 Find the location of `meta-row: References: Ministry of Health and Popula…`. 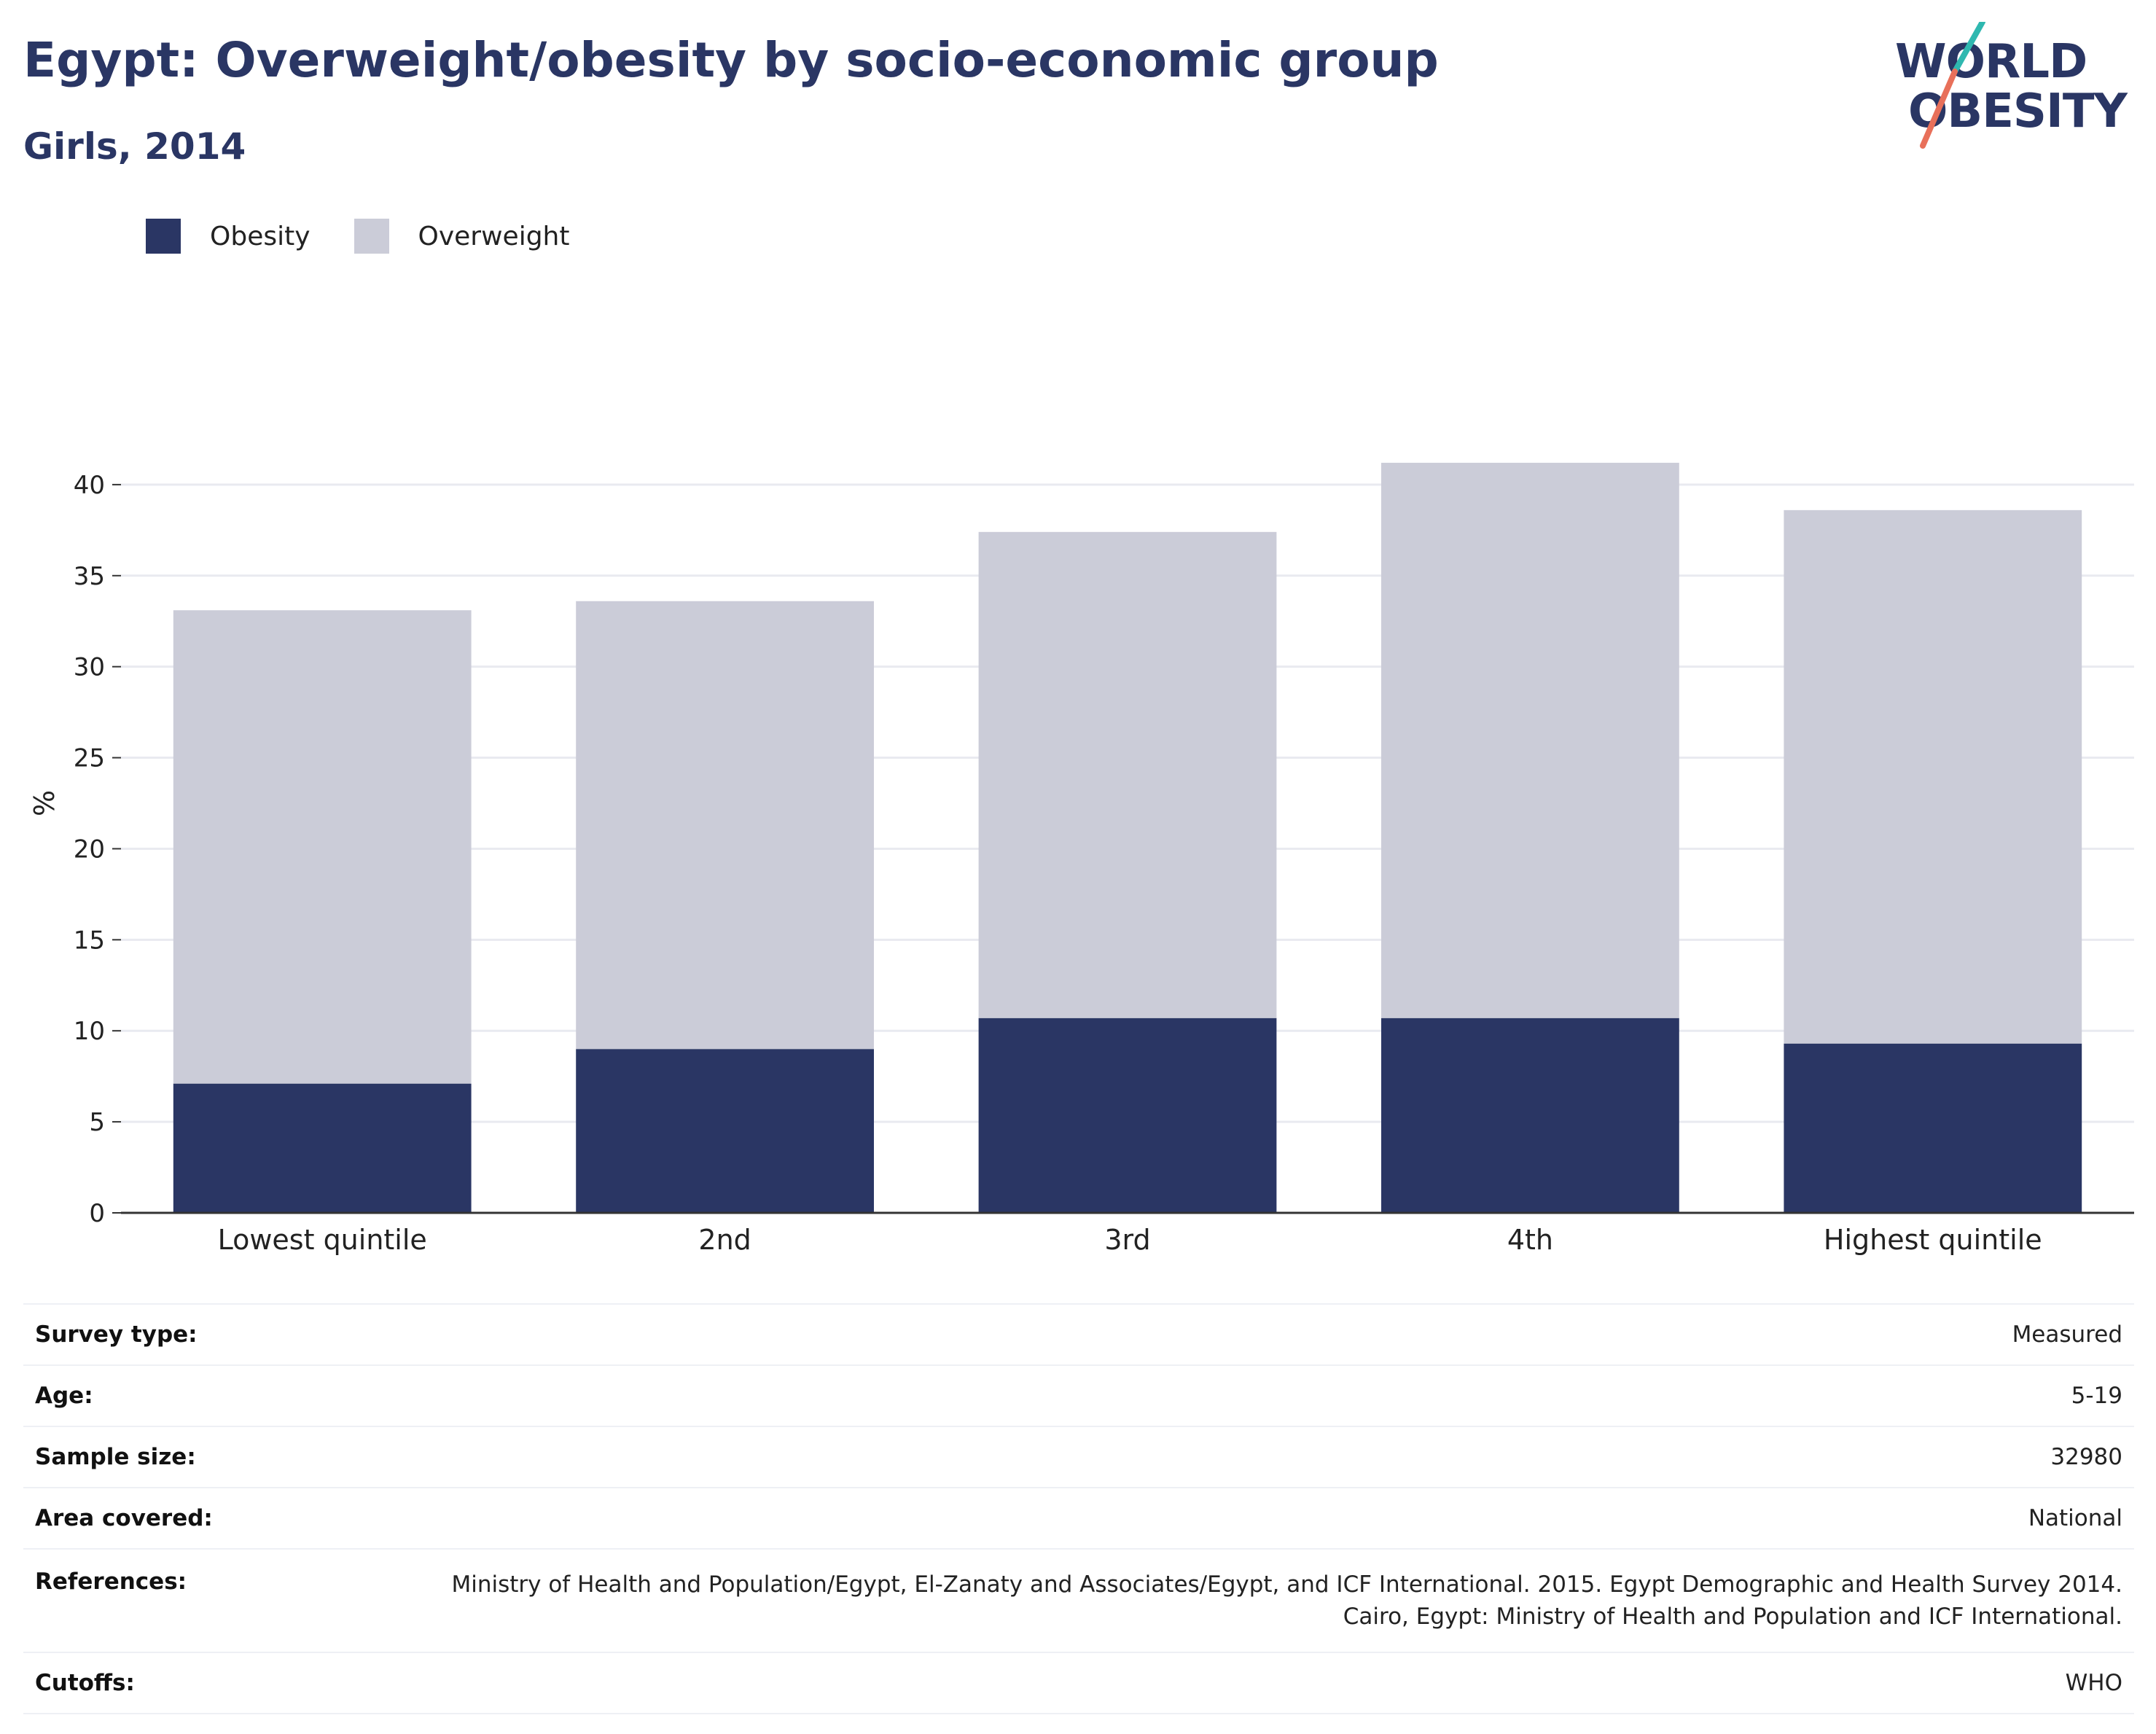

meta-row: References: Ministry of Health and Popula… is located at coordinates (1079, 1601).